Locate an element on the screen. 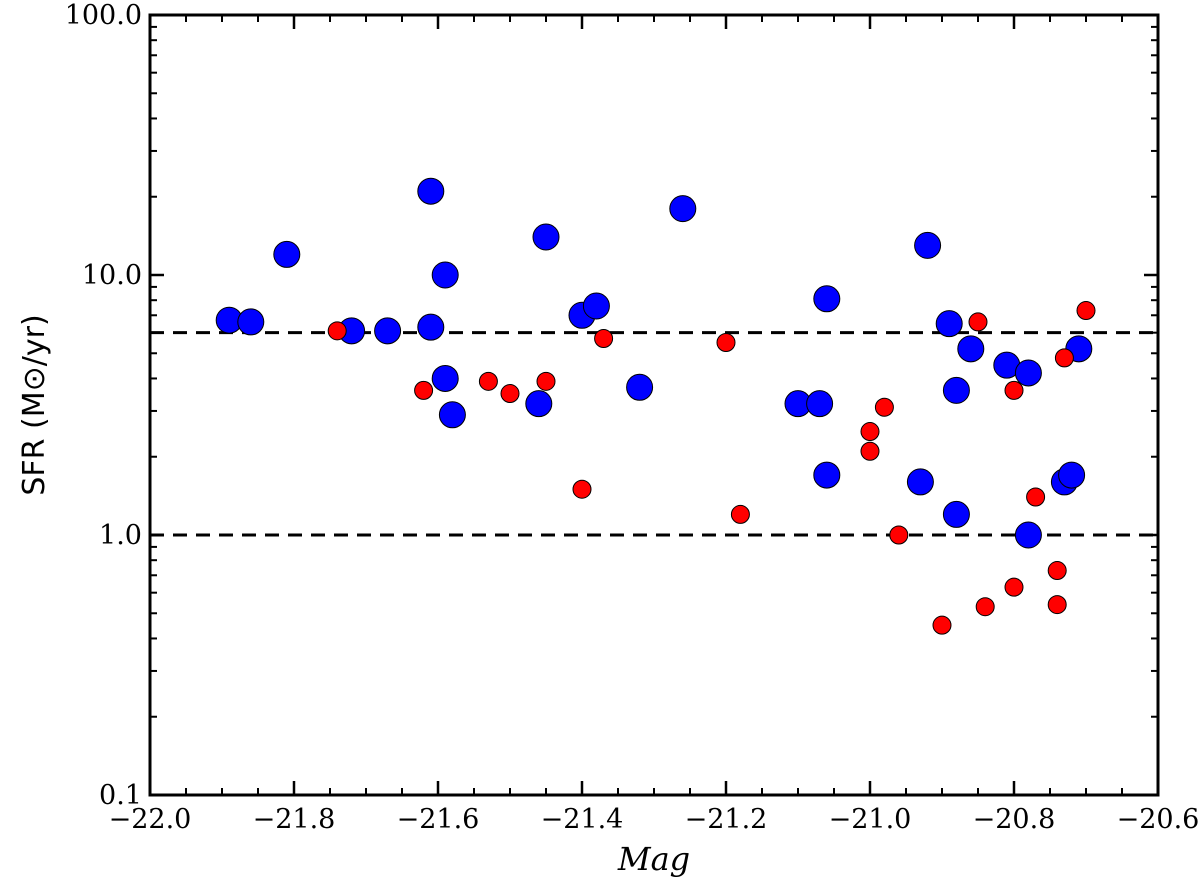  x-tick-label: −21.4 is located at coordinates (582, 819).